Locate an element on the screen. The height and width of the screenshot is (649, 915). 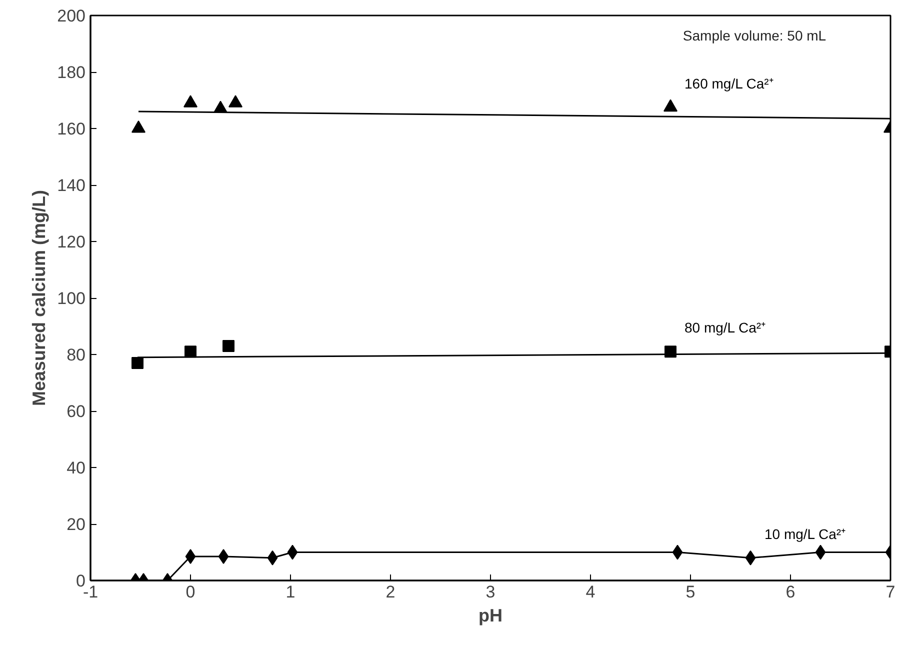
y-tick-label: 200 is located at coordinates (71, 16).